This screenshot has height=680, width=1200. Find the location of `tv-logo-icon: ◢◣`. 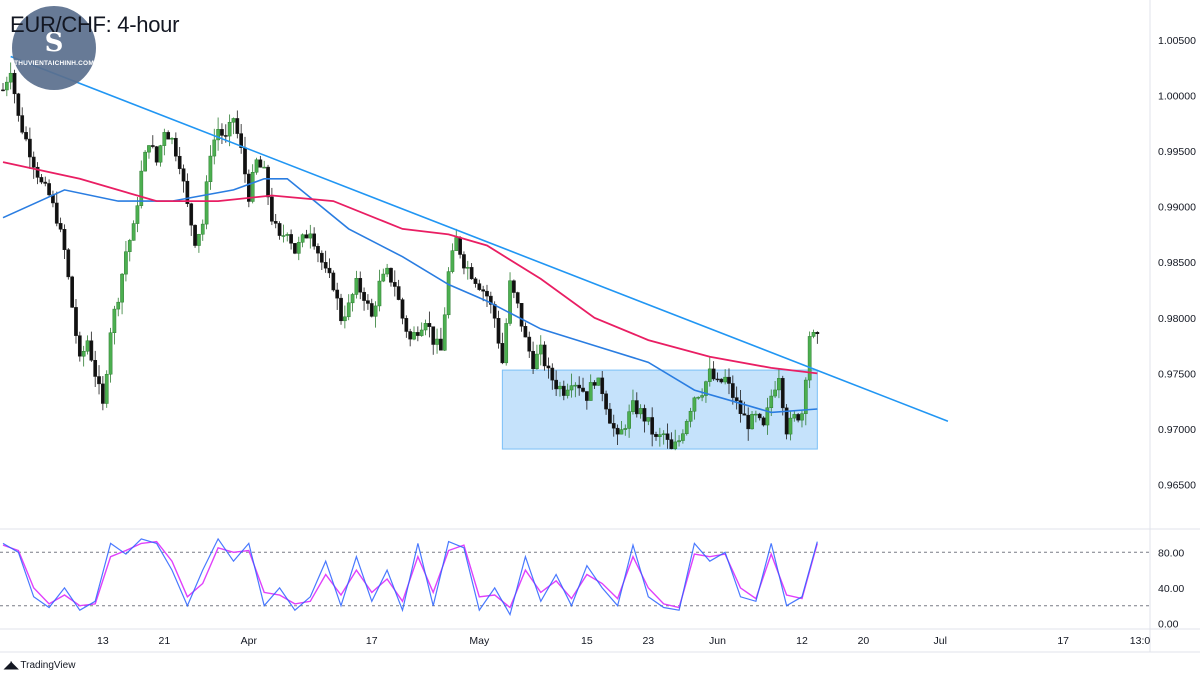

tv-logo-icon: ◢◣ is located at coordinates (11, 665).